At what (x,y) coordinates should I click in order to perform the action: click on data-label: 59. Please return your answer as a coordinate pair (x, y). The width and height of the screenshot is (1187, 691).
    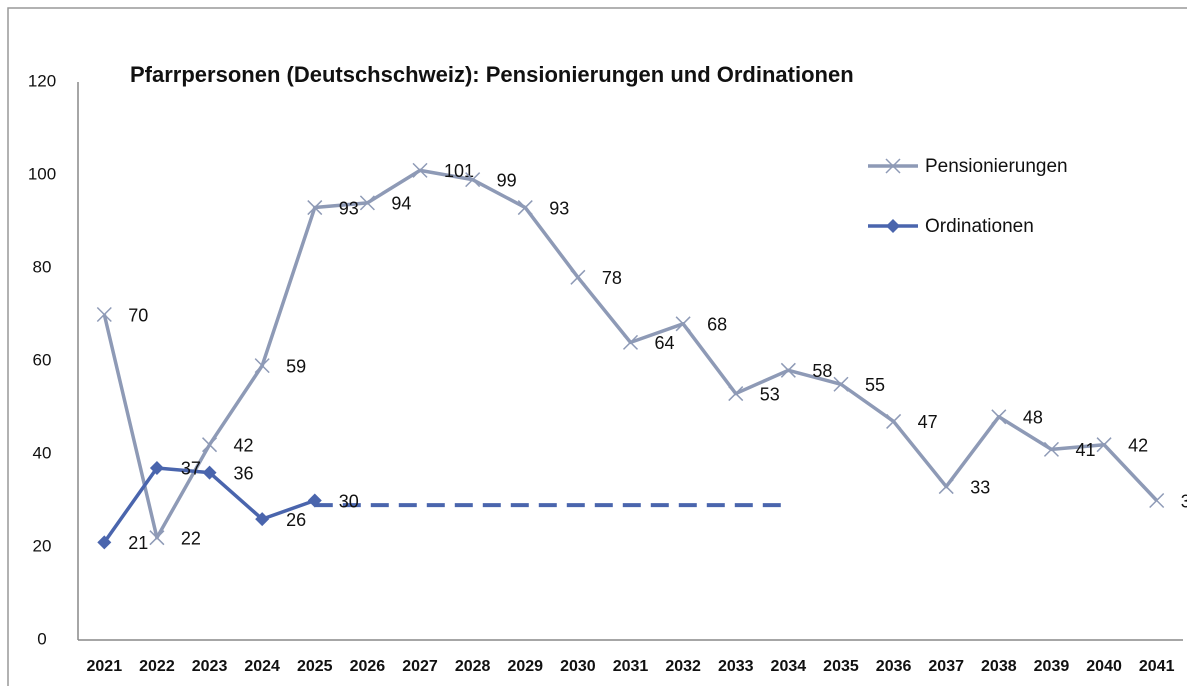
    Looking at the image, I should click on (296, 366).